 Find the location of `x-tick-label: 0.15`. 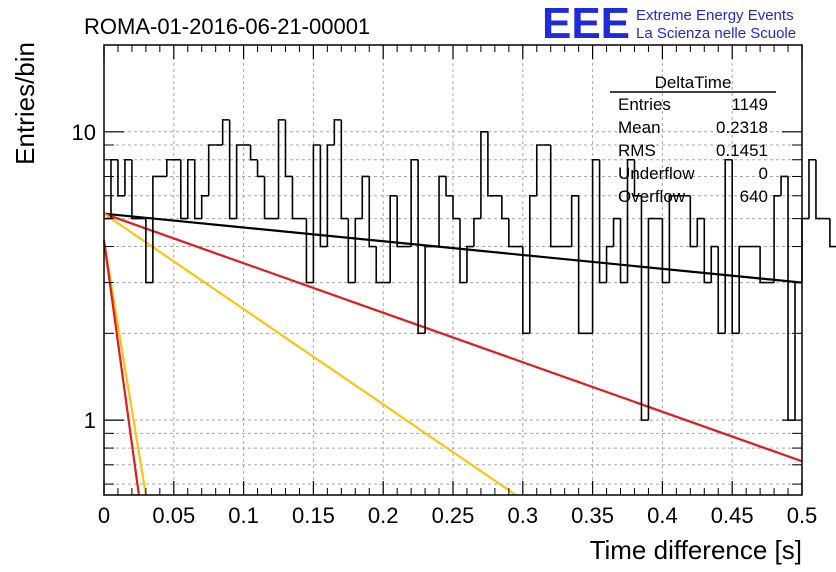

x-tick-label: 0.15 is located at coordinates (313, 515).